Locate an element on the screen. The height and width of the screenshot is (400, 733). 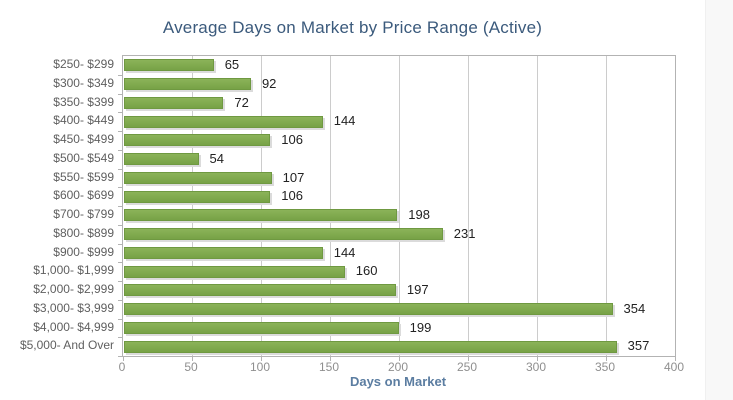
x-tick-label: 50 is located at coordinates (191, 367).